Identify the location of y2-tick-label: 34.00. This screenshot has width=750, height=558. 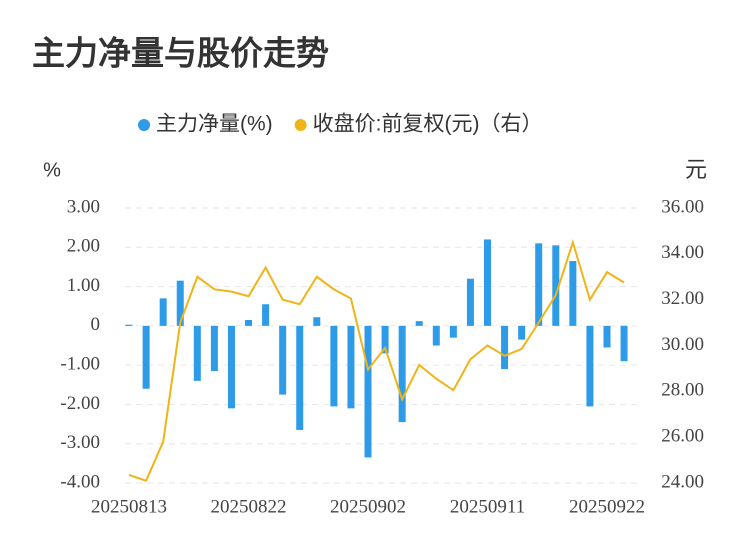
(682, 252).